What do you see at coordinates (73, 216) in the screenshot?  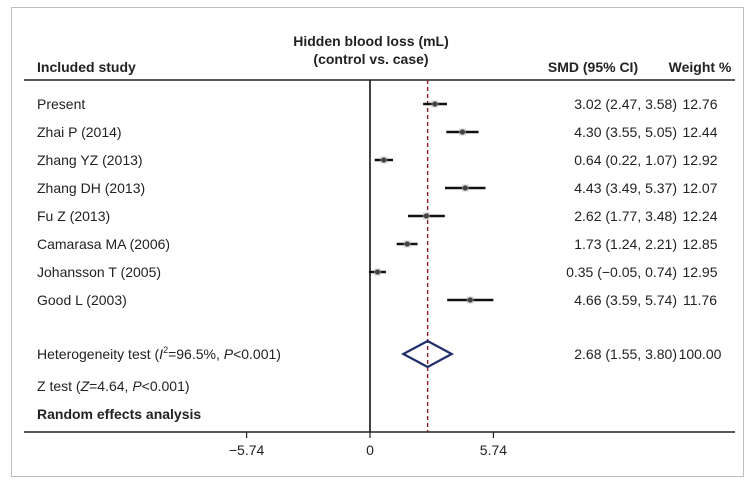 I see `study-label: Fu Z (2013)` at bounding box center [73, 216].